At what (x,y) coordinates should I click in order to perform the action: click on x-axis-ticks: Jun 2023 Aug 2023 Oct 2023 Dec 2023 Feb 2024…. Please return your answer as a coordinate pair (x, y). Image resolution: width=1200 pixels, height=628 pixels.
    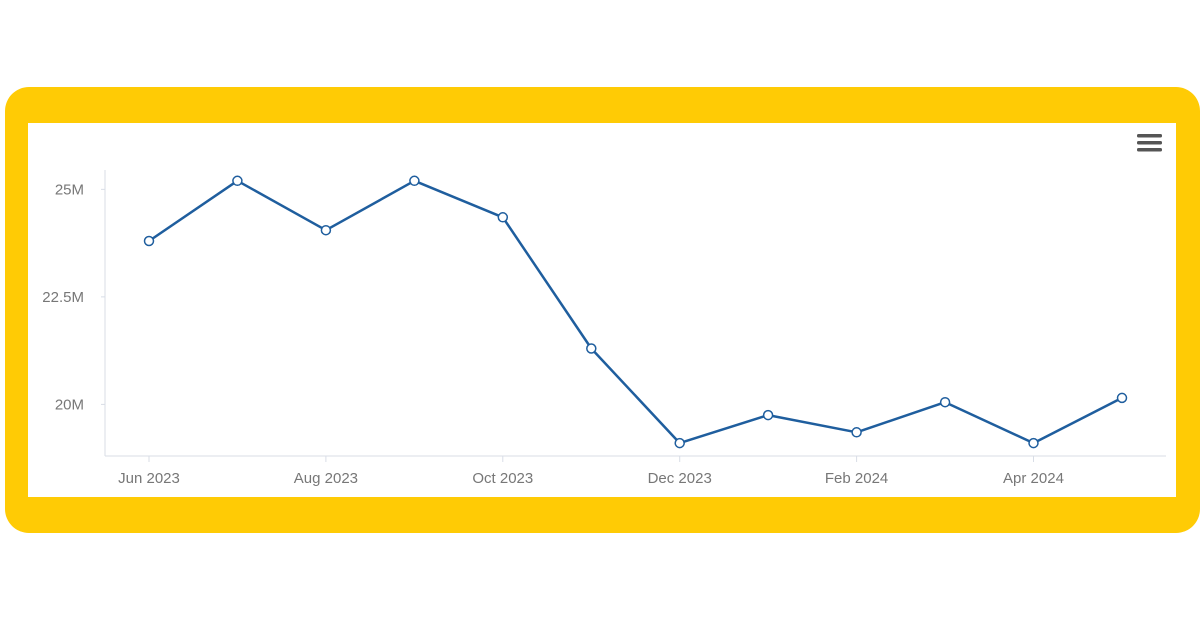
    Looking at the image, I should click on (591, 471).